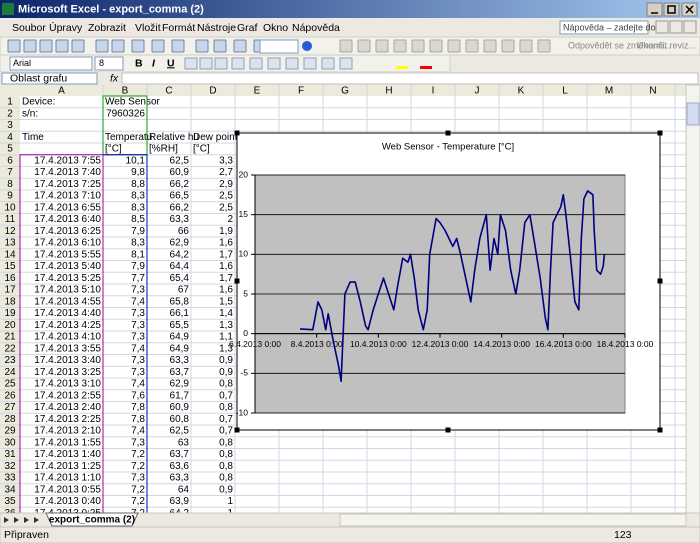  Describe the element at coordinates (316, 28) in the screenshot. I see `menu-item: Nápověda` at that location.